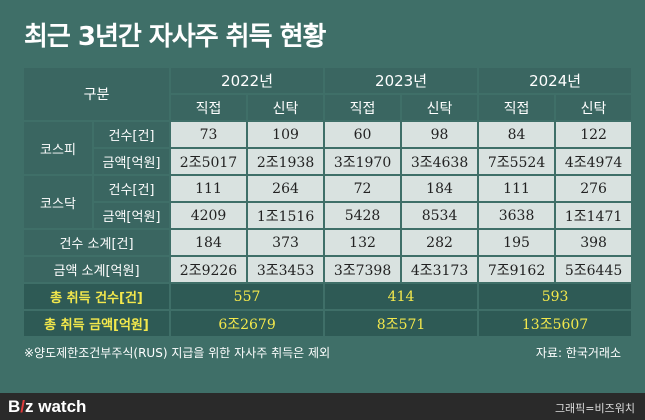 Image resolution: width=645 pixels, height=420 pixels. Describe the element at coordinates (594, 408) in the screenshot. I see `graphic-credit: 그래픽=비즈워치` at that location.